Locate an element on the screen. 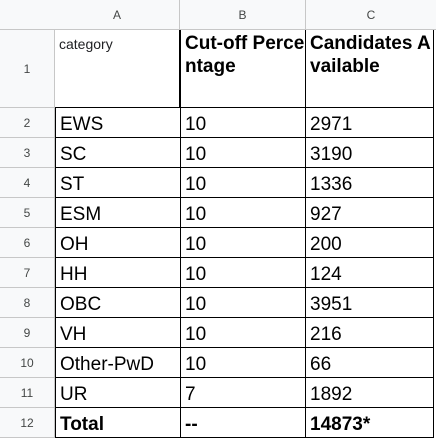 This screenshot has width=436, height=439. row-header: 3 is located at coordinates (27, 153).